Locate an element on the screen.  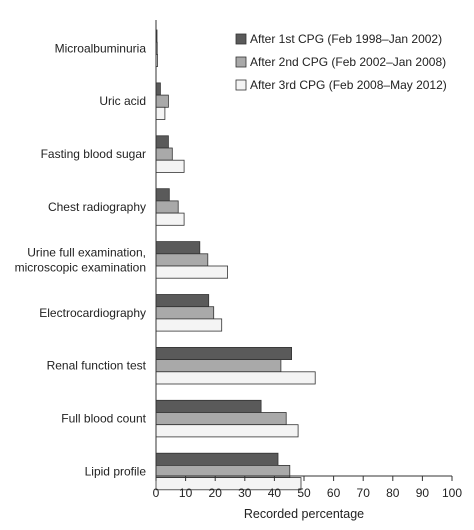
category-label: Uric acid is located at coordinates (122, 101).